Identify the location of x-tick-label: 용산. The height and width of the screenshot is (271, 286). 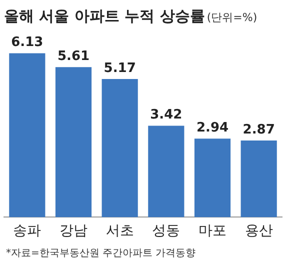
(258, 231).